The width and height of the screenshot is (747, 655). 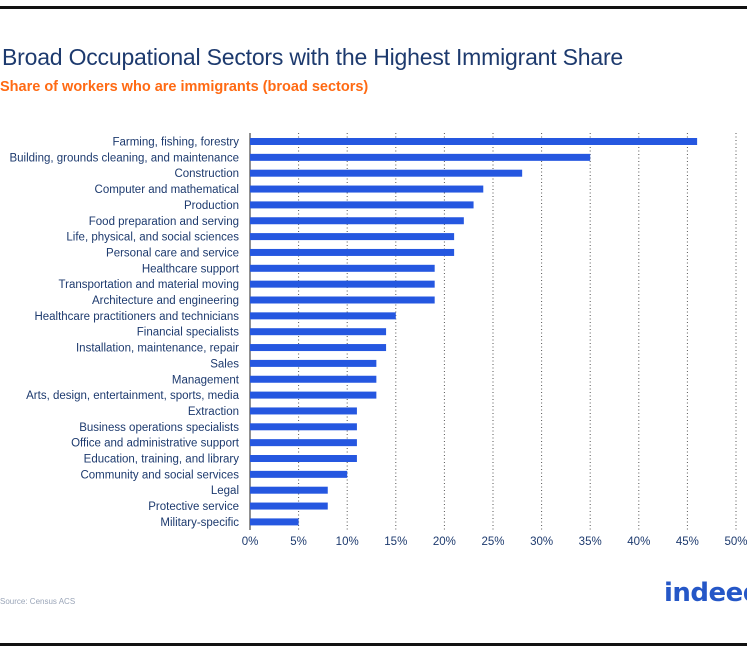 What do you see at coordinates (211, 206) in the screenshot?
I see `category-label: Production` at bounding box center [211, 206].